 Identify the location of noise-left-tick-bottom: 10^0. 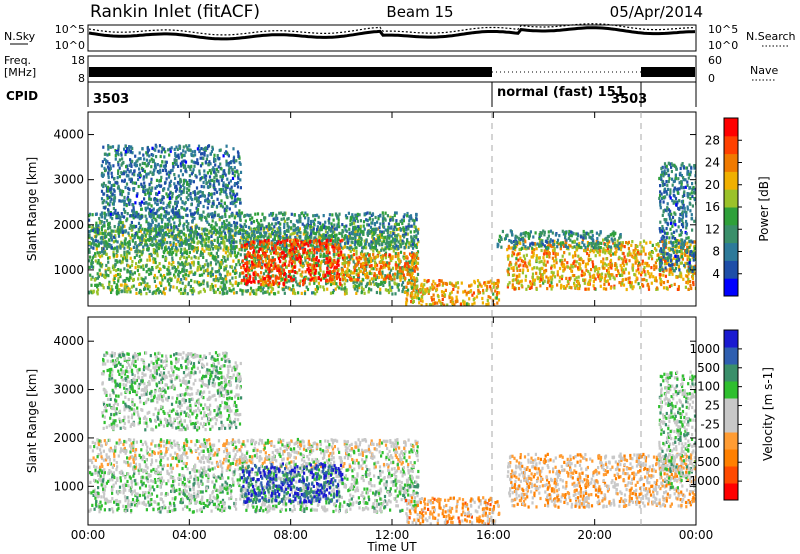
(70, 45).